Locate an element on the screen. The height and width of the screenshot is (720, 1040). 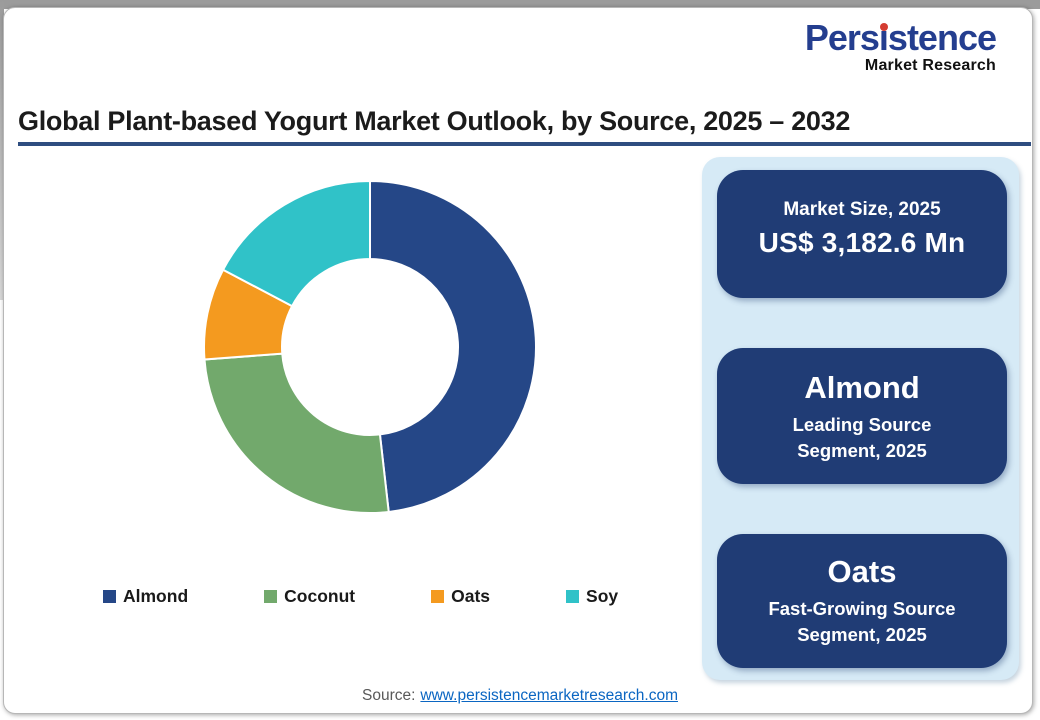
leading-segment-sub-line1: Leading Source is located at coordinates (862, 424).